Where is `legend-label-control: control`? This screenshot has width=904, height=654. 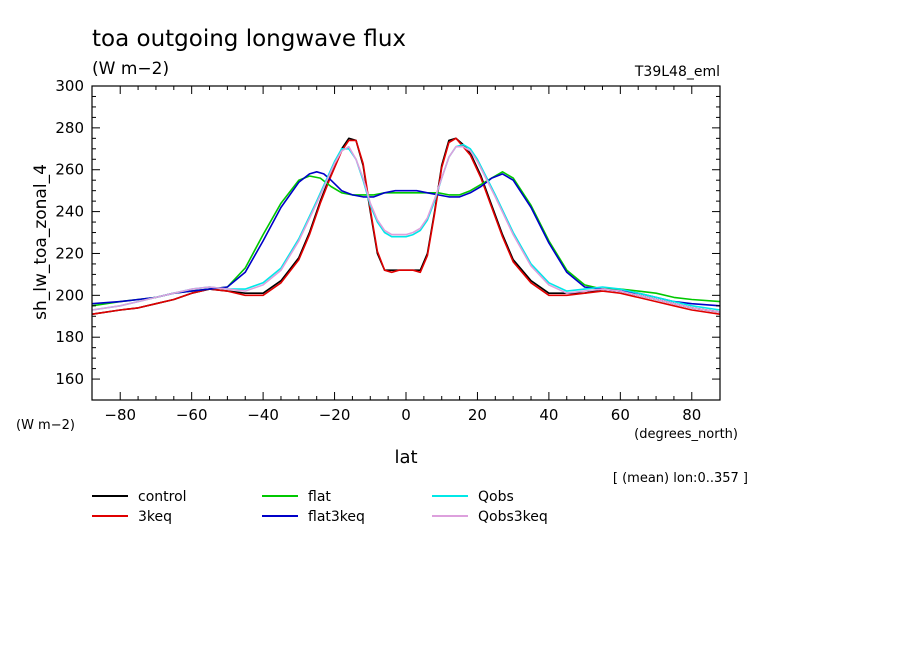 legend-label-control: control is located at coordinates (162, 497).